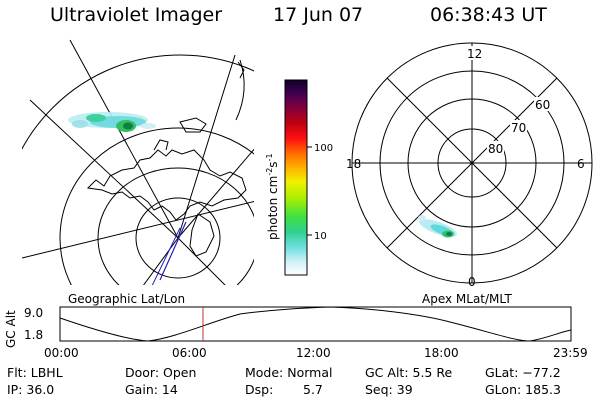 The image size is (600, 400). I want to click on orbit-xtick: 12:00, so click(313, 353).